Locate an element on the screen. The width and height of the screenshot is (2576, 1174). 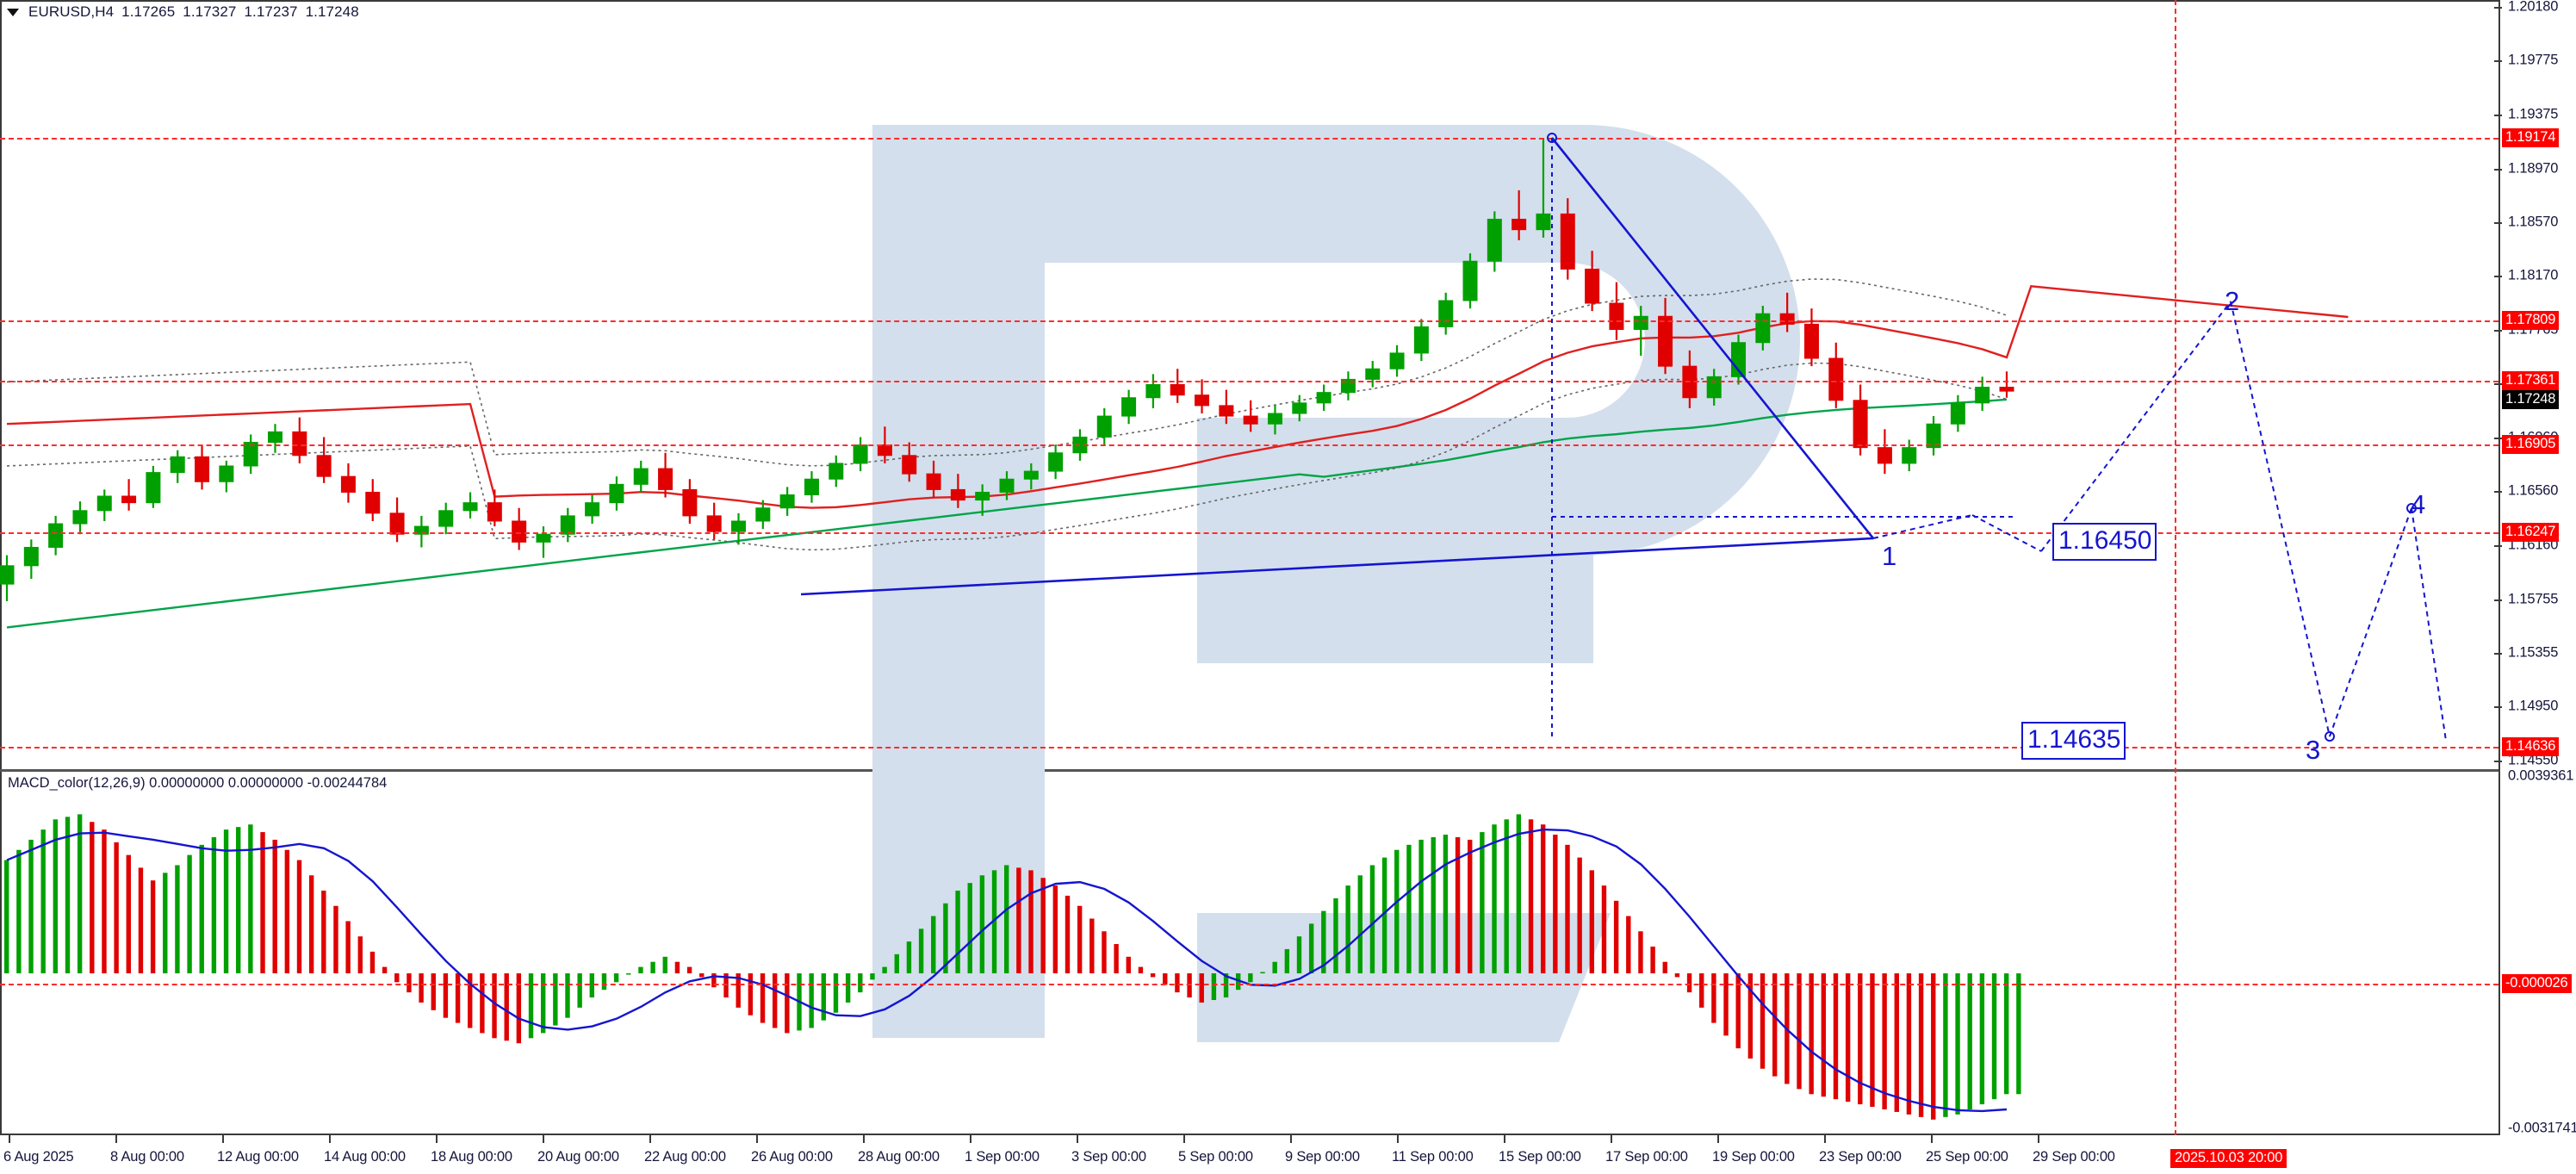
panel-divider is located at coordinates (1249, 770).